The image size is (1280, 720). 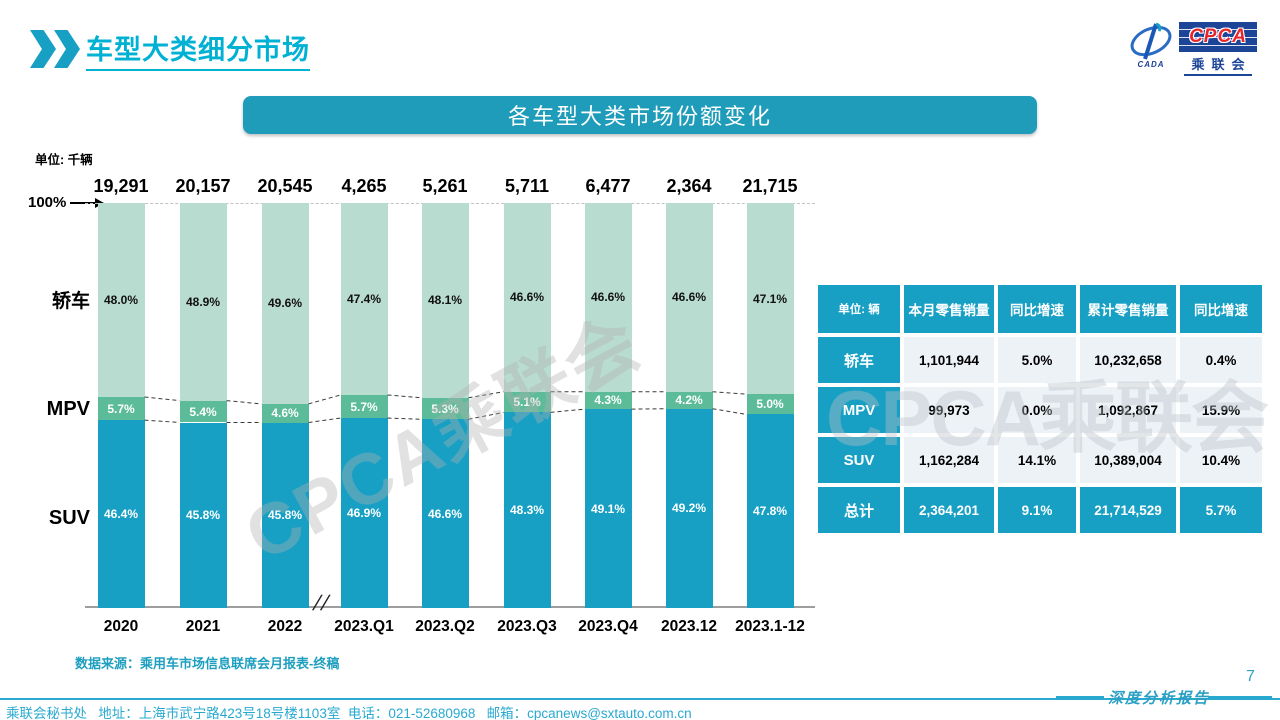 I want to click on bar-segment-轿车-2023.Q1: 47.4%, so click(x=364, y=299).